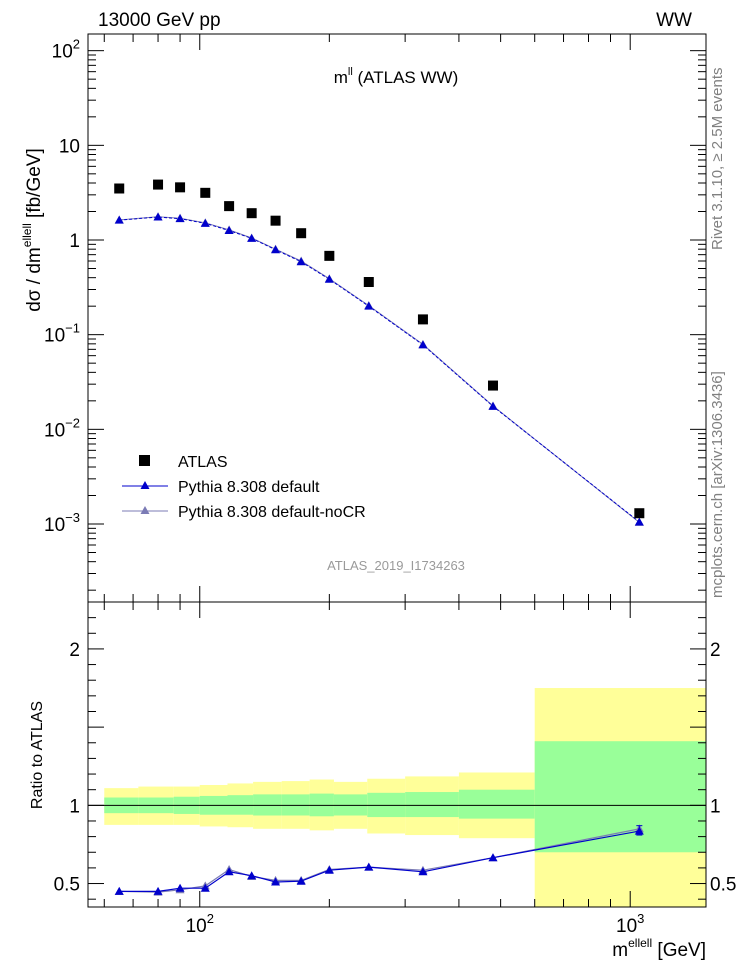 Image resolution: width=746 pixels, height=972 pixels. What do you see at coordinates (379, 860) in the screenshot?
I see `ratio-marks` at bounding box center [379, 860].